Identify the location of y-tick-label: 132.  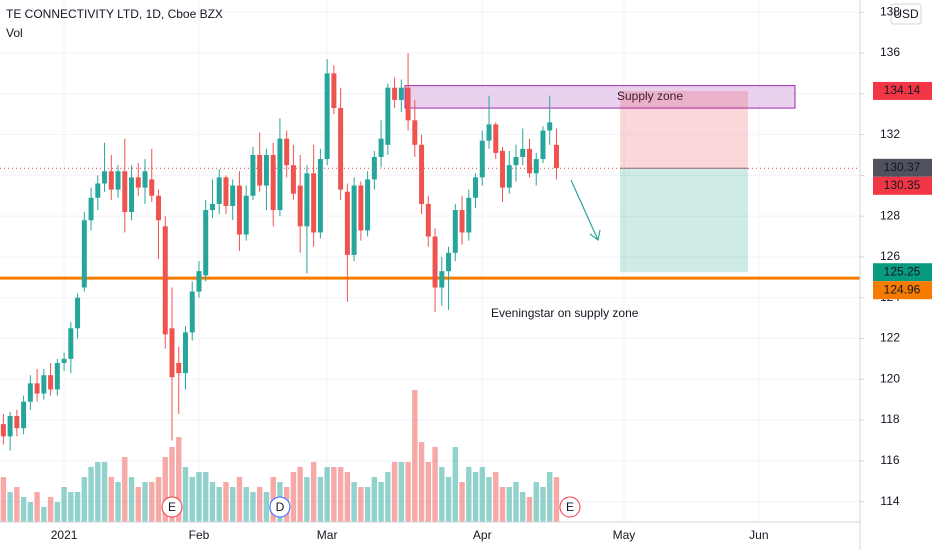
(890, 134).